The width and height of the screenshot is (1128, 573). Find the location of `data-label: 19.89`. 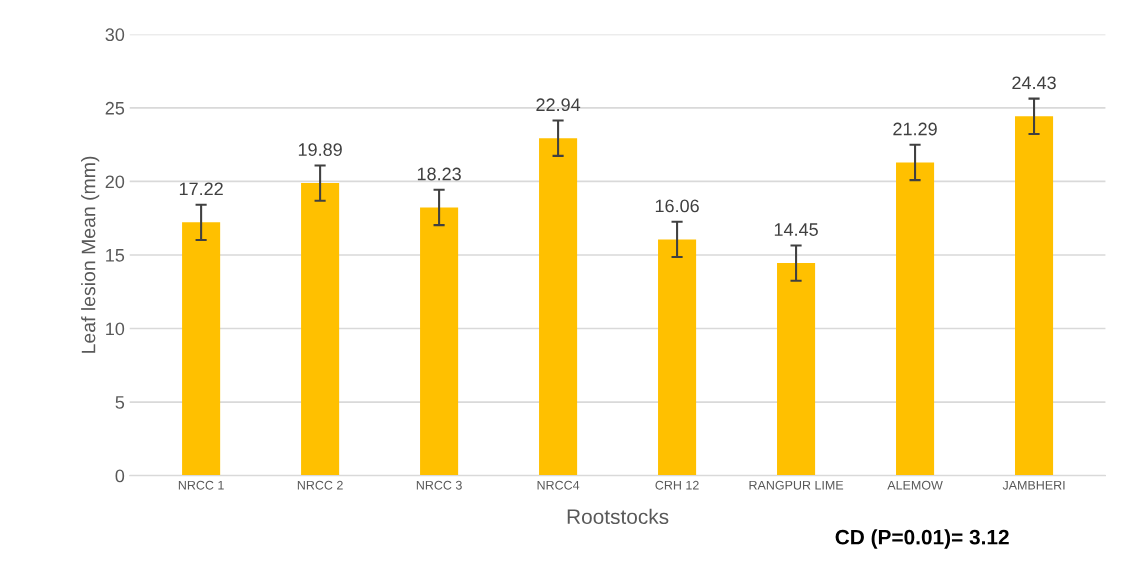

data-label: 19.89 is located at coordinates (320, 149).